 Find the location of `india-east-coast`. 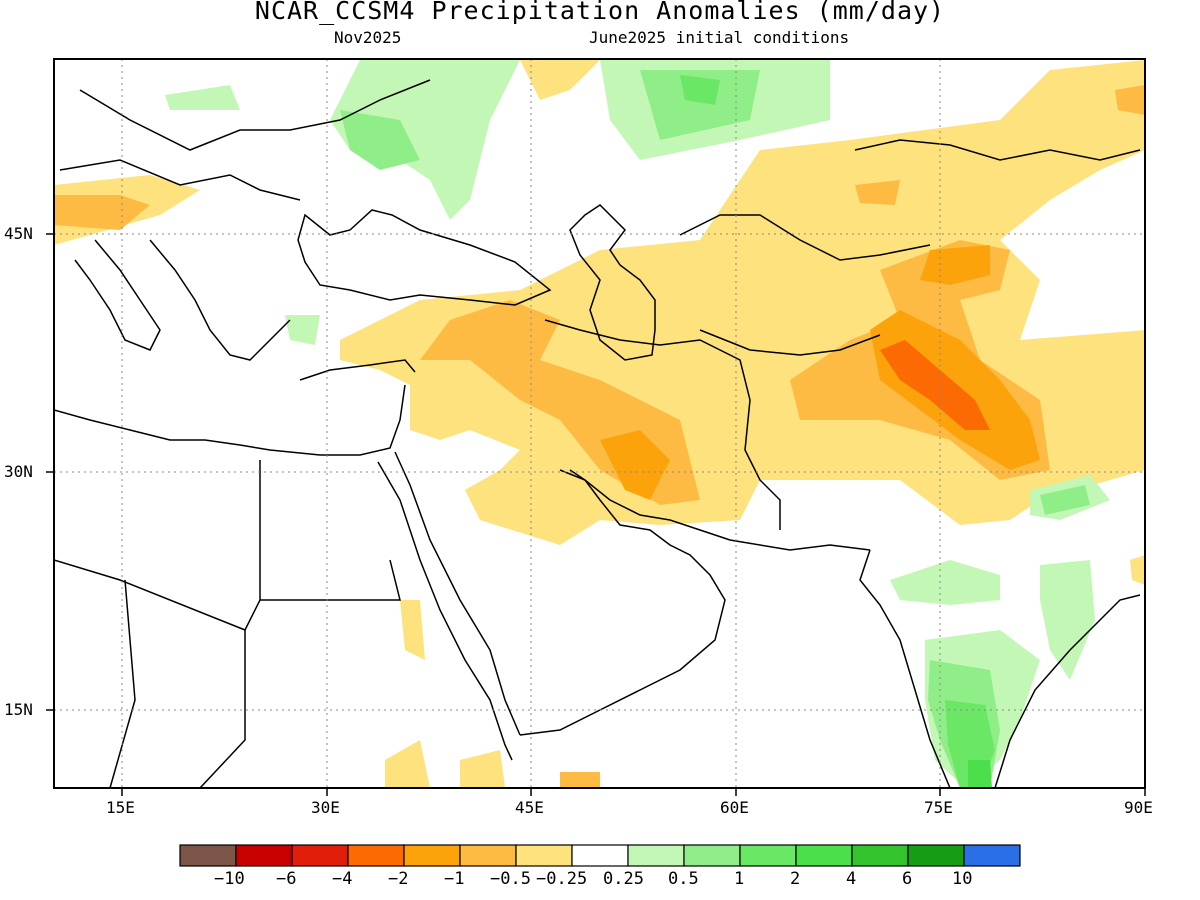

india-east-coast is located at coordinates (1067, 691).